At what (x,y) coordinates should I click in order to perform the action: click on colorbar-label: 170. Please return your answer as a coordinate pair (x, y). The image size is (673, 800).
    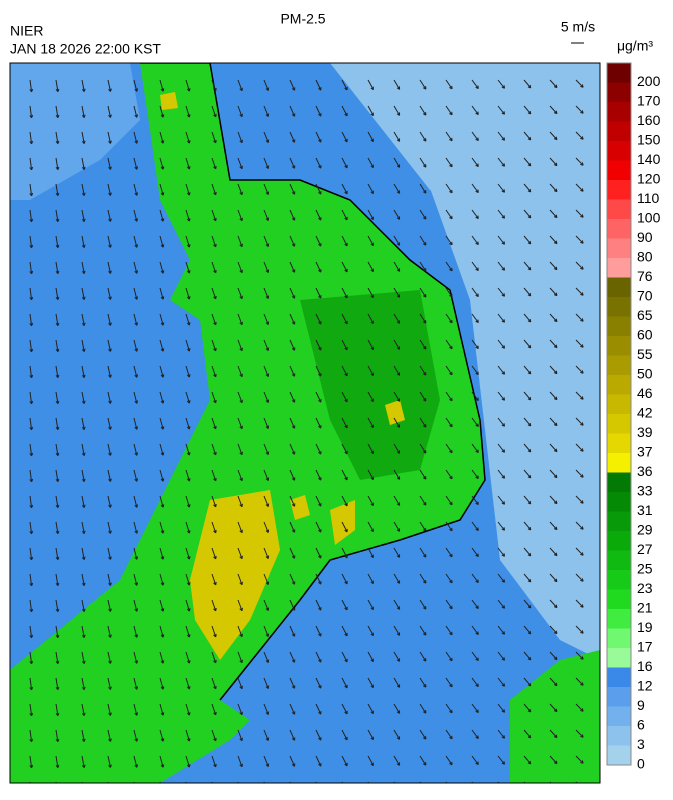
    Looking at the image, I should click on (649, 101).